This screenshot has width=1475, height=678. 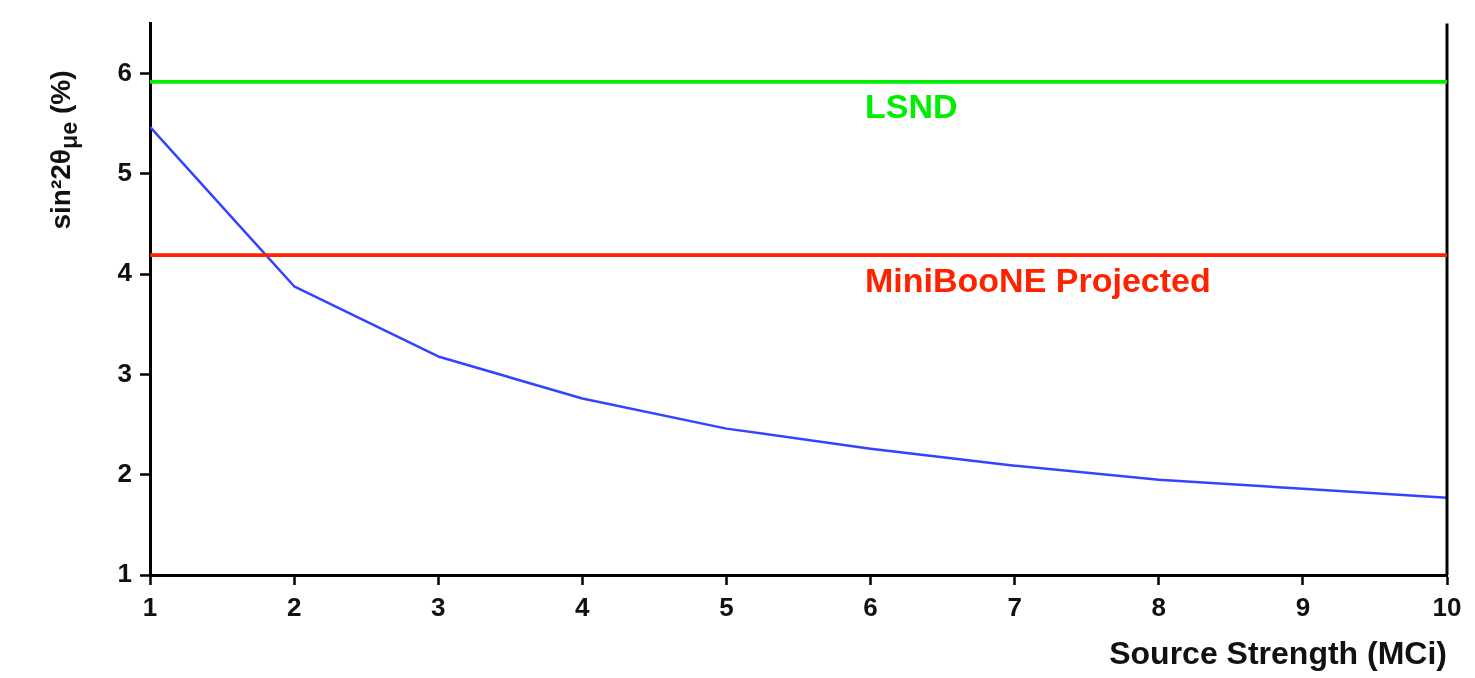 I want to click on y-tick-label: 4, so click(x=125, y=272).